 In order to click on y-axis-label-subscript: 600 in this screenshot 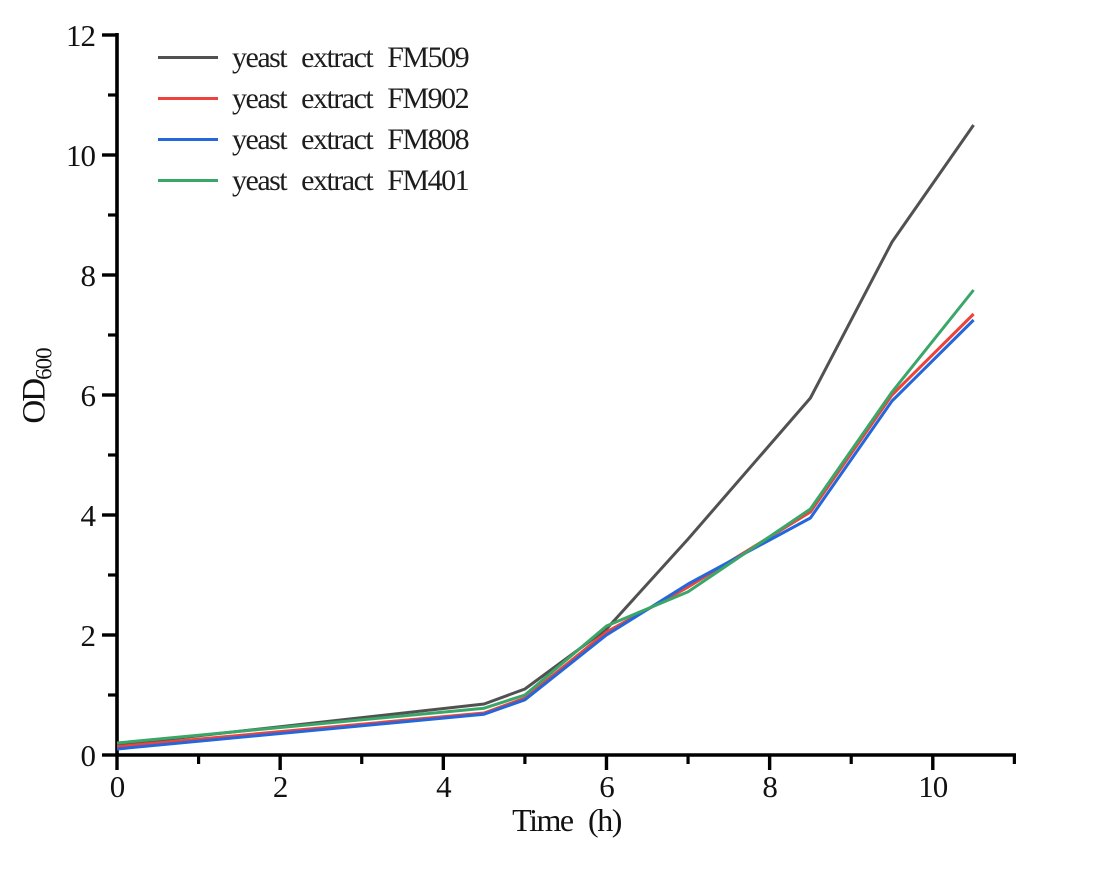, I will do `click(44, 364)`.